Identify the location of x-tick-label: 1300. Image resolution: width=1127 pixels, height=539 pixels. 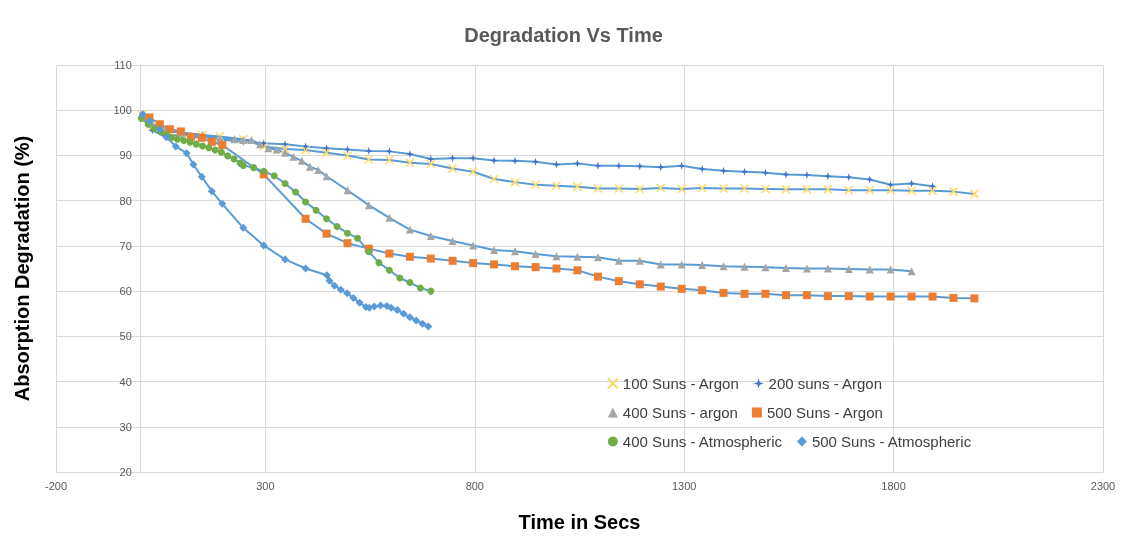
(684, 485).